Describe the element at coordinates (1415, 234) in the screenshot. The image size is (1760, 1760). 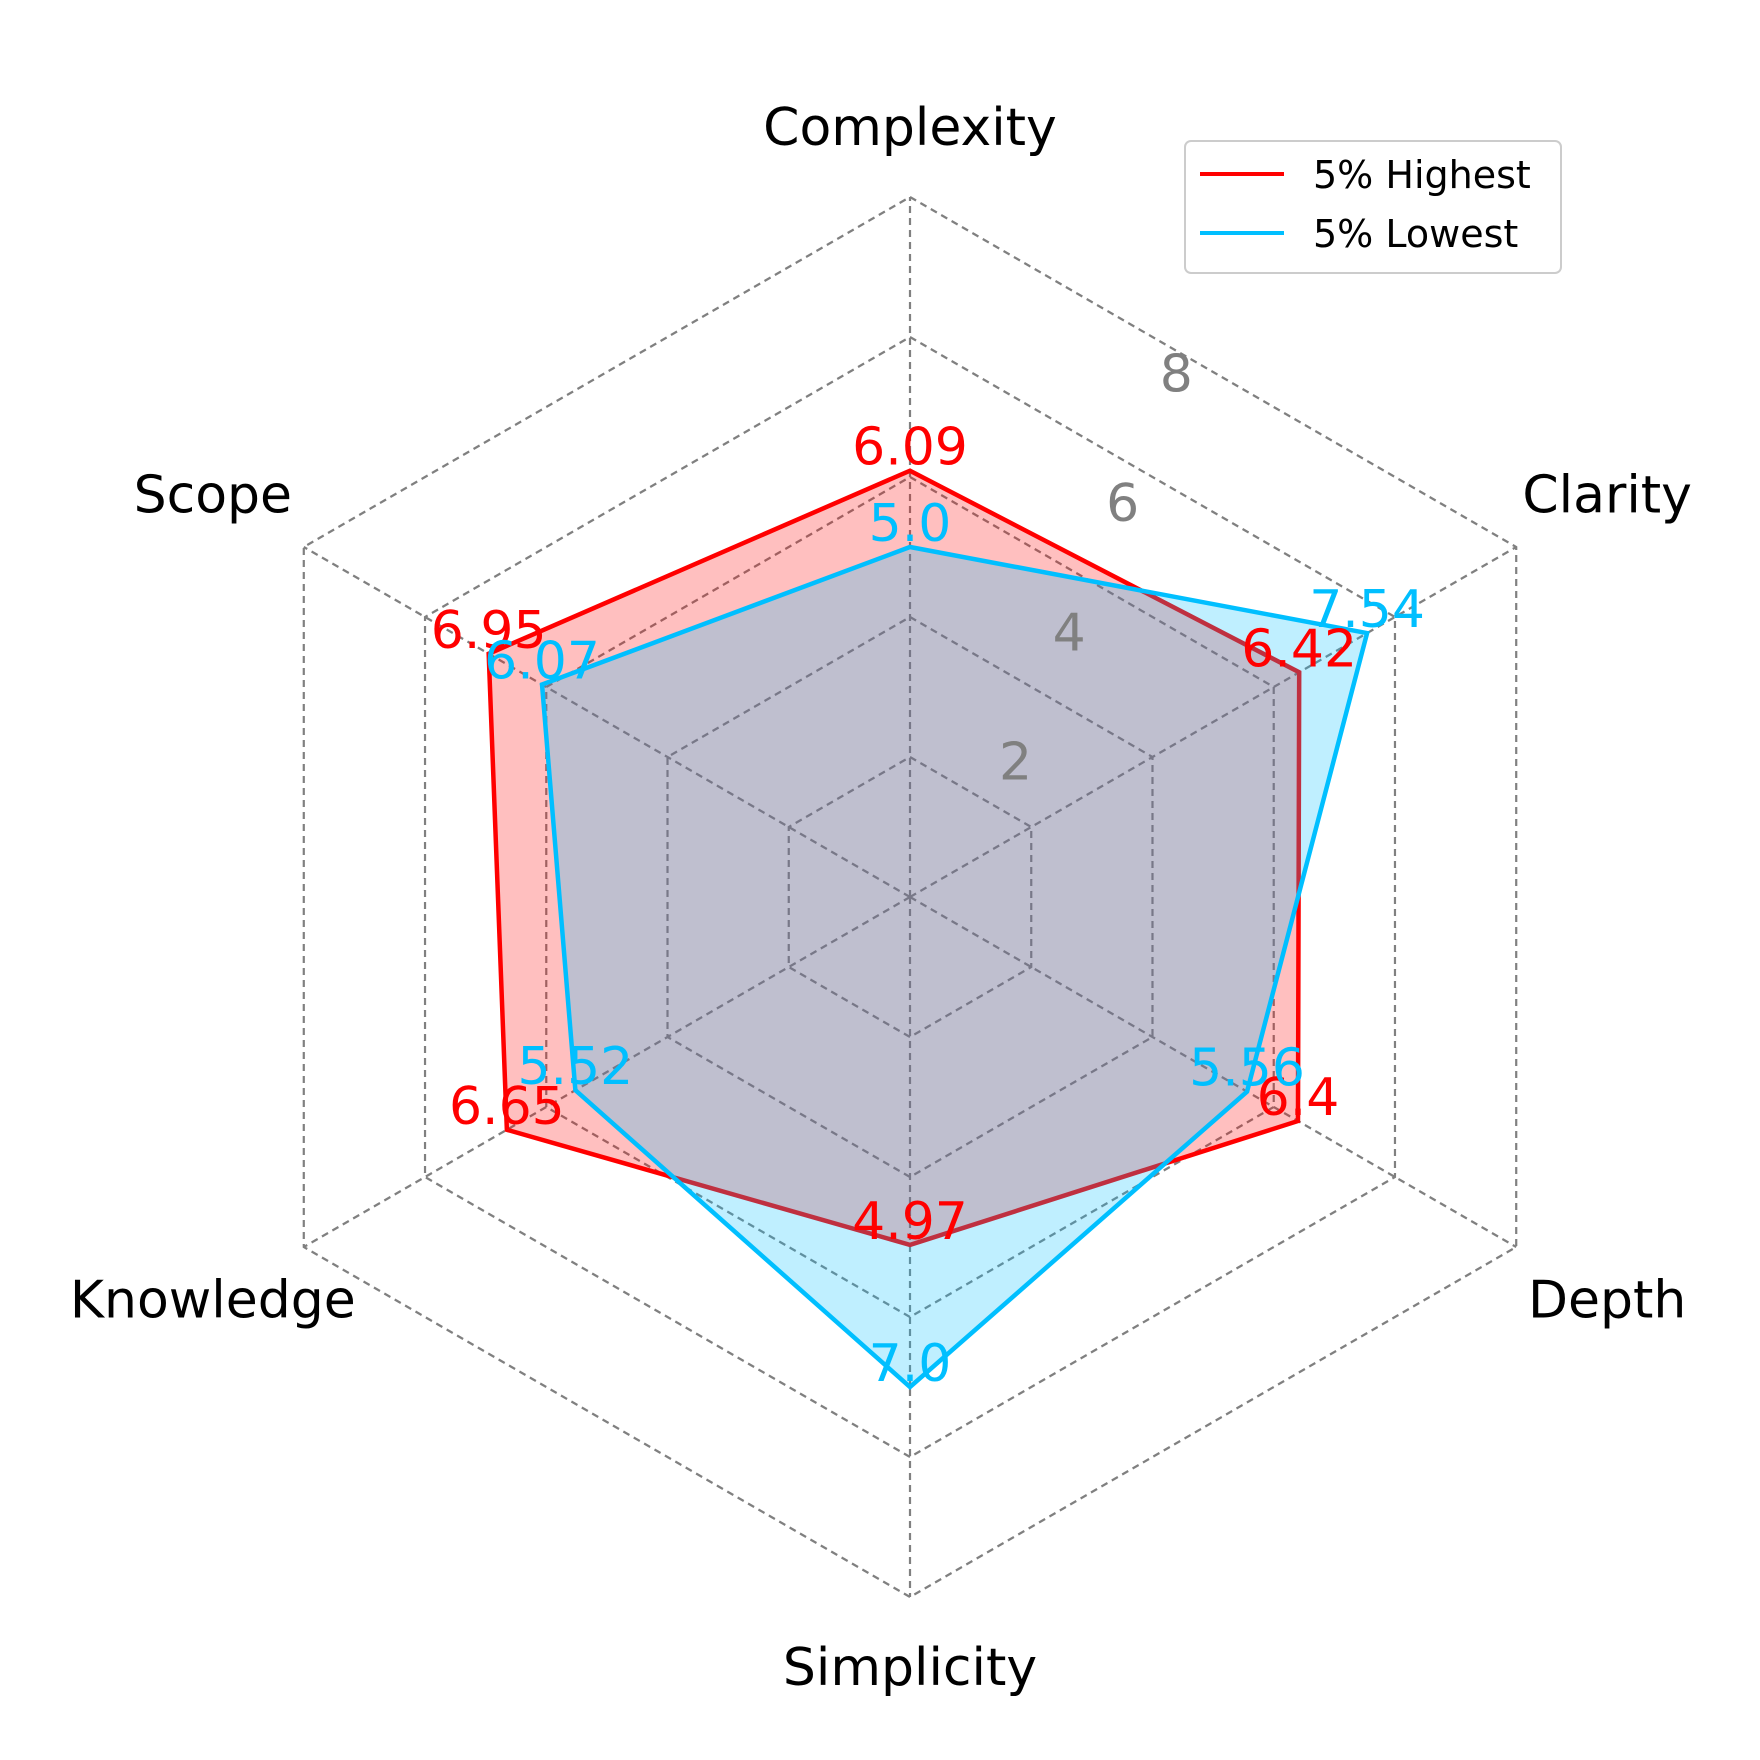
I see `legend-label-lowest: 5% Lowest` at that location.